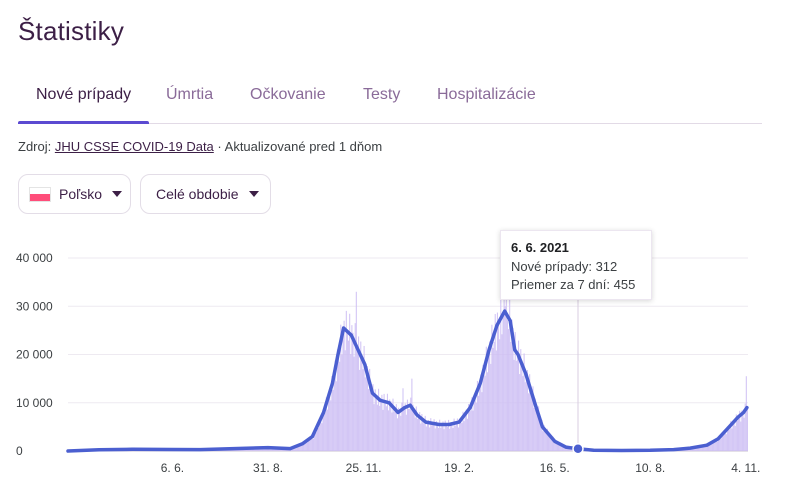  What do you see at coordinates (540, 247) in the screenshot?
I see `tooltip-date: 6. 6. 2021` at bounding box center [540, 247].